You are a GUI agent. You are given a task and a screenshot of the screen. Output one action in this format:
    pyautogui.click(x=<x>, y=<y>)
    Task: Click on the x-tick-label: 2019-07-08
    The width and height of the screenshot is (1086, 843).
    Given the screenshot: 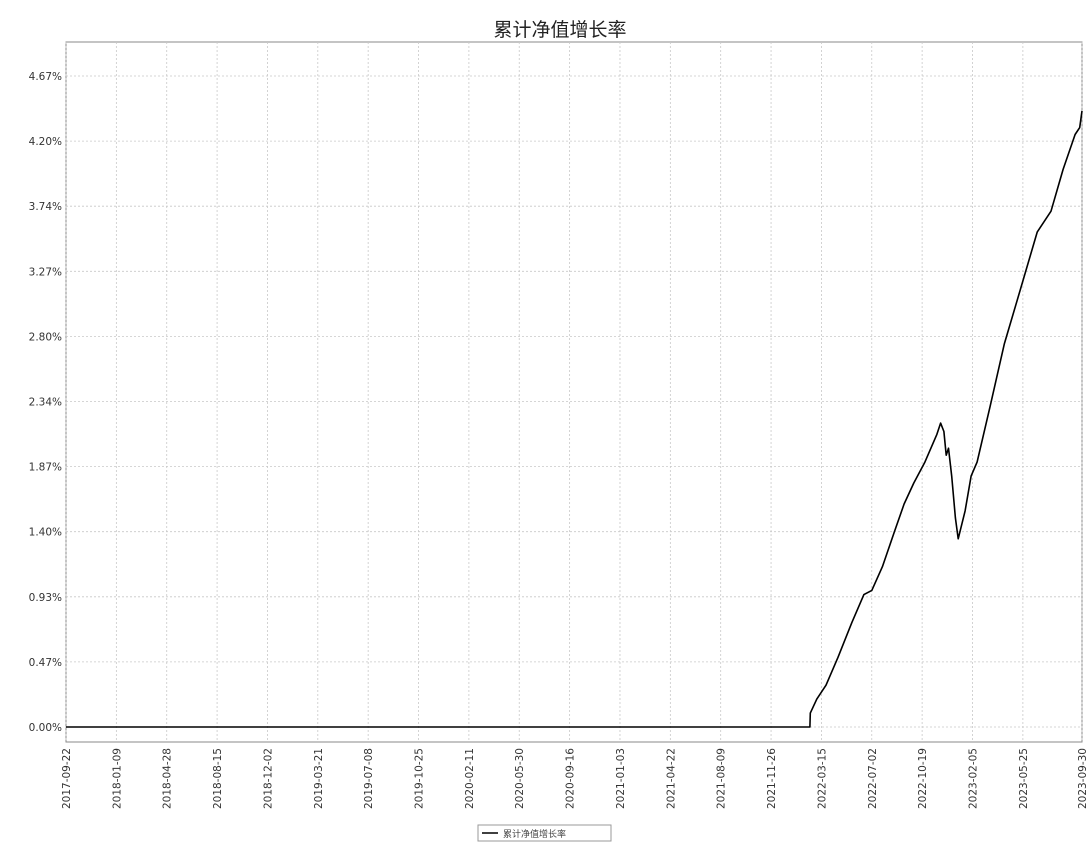 What is the action you would take?
    pyautogui.click(x=369, y=778)
    